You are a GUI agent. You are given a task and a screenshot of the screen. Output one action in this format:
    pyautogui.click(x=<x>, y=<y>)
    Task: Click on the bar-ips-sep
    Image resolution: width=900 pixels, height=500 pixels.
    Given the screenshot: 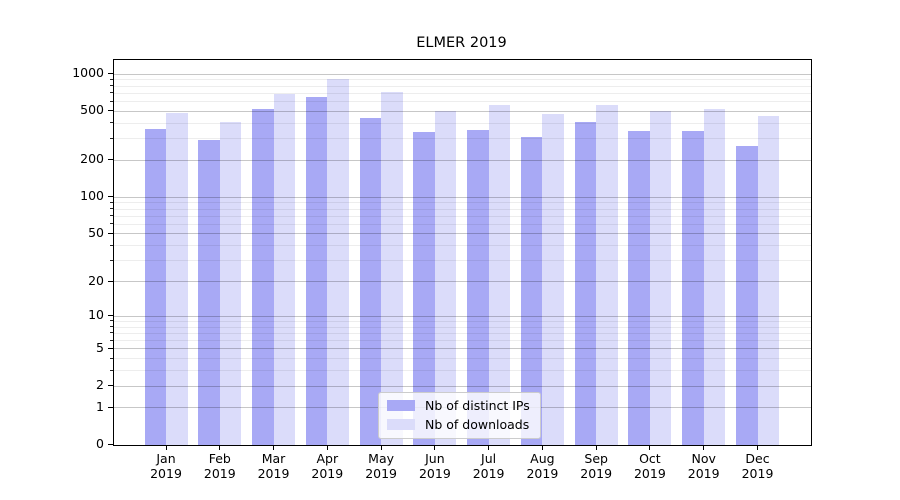 What is the action you would take?
    pyautogui.click(x=585, y=283)
    